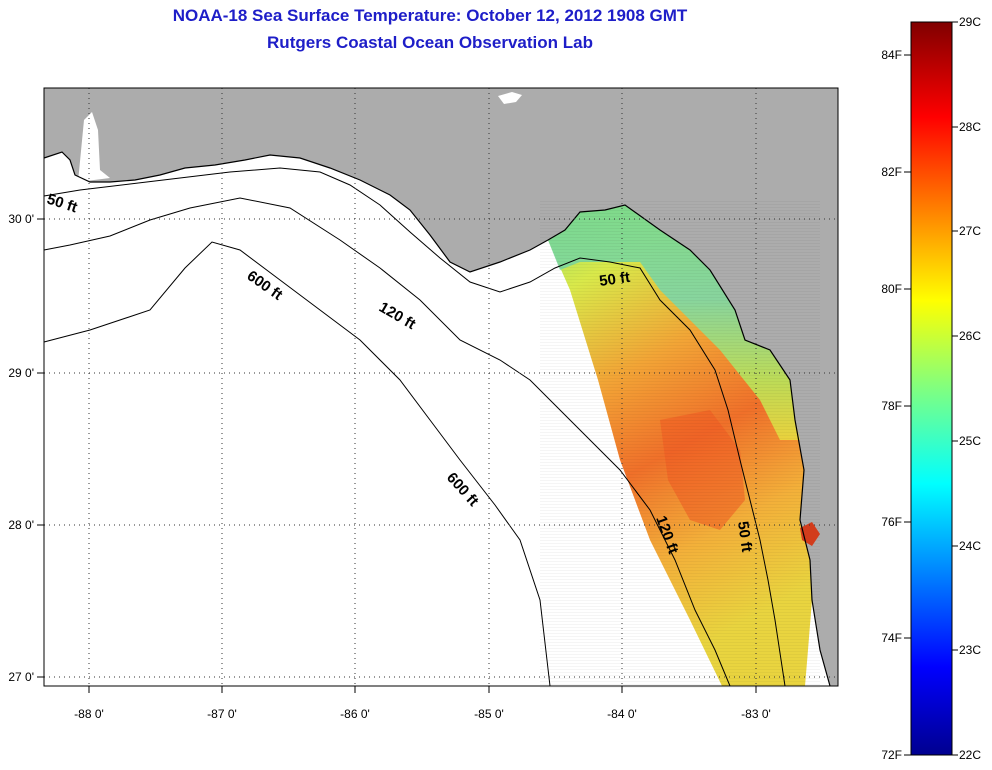 The height and width of the screenshot is (770, 992). What do you see at coordinates (891, 638) in the screenshot?
I see `colorbar-f-label: 74F` at bounding box center [891, 638].